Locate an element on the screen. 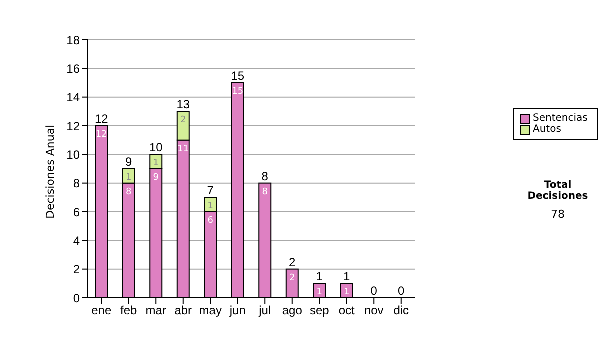  x-tick-label: nov is located at coordinates (374, 311).